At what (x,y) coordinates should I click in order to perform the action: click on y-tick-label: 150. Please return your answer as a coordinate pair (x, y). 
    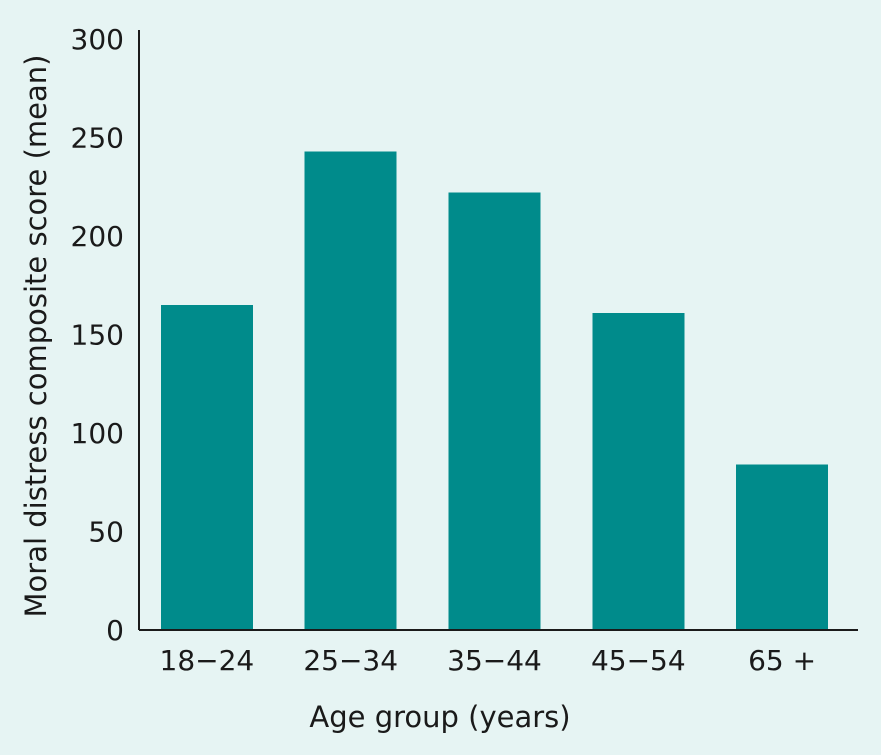
    Looking at the image, I should click on (97, 335).